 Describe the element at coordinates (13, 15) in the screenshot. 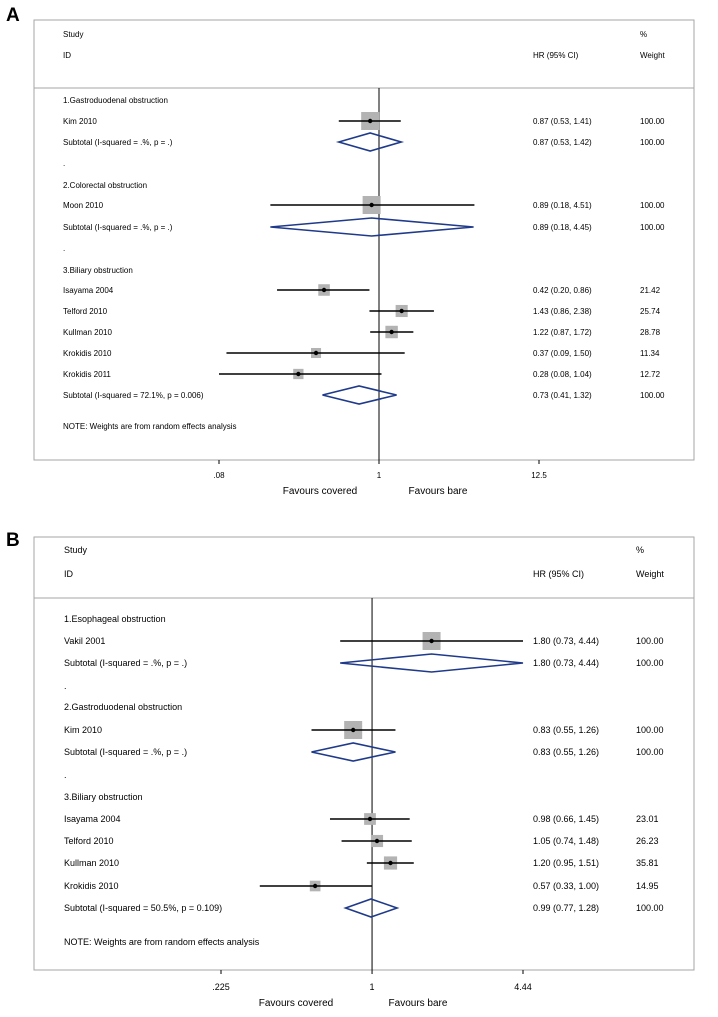

I see `panel-label-a: A` at that location.